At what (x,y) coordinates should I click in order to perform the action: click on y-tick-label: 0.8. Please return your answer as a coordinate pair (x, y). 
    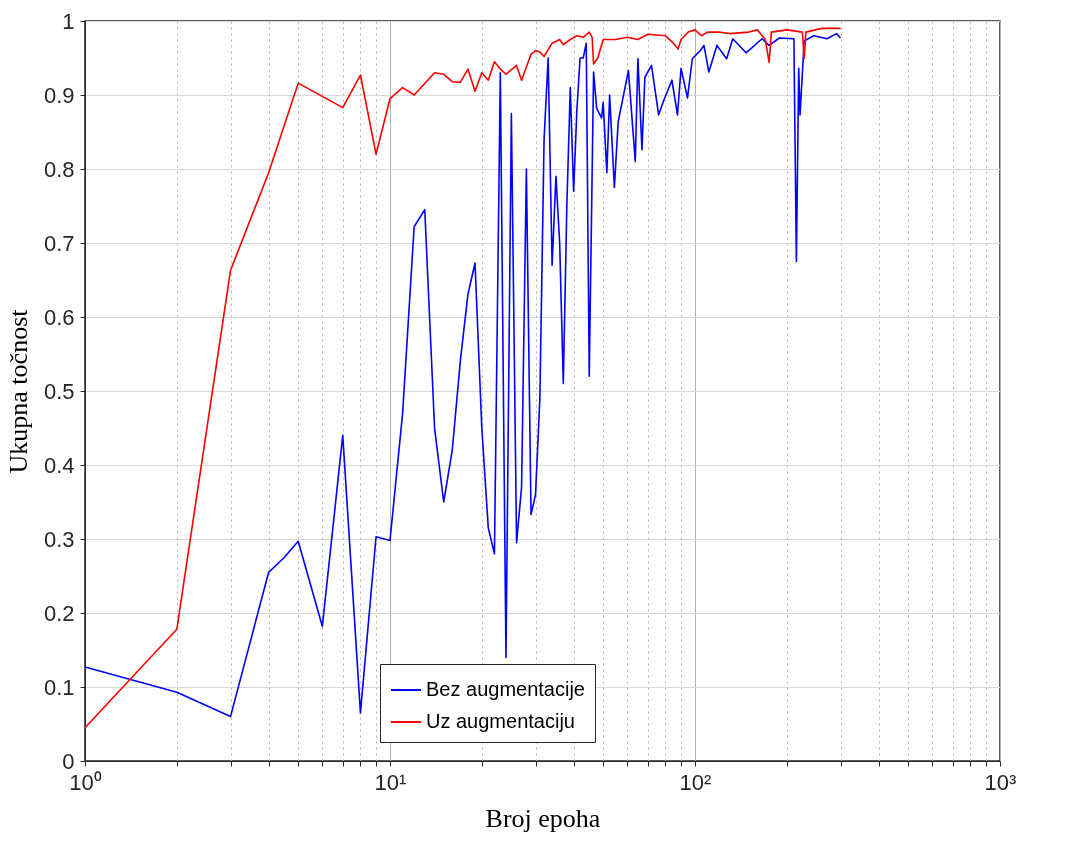
    Looking at the image, I should click on (59, 169).